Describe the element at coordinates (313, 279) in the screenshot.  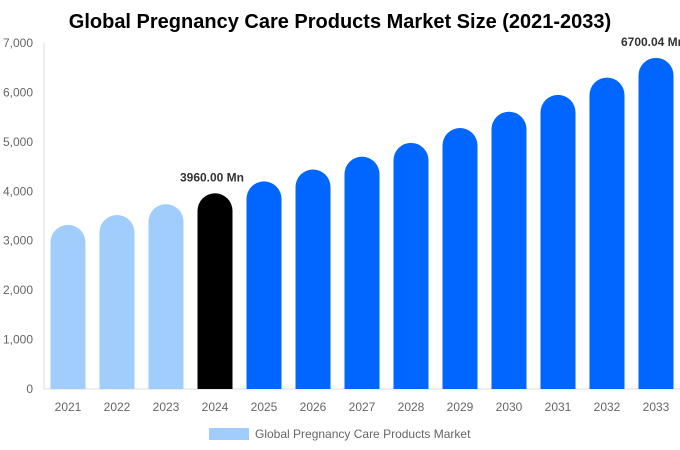
I see `bar-2026` at that location.